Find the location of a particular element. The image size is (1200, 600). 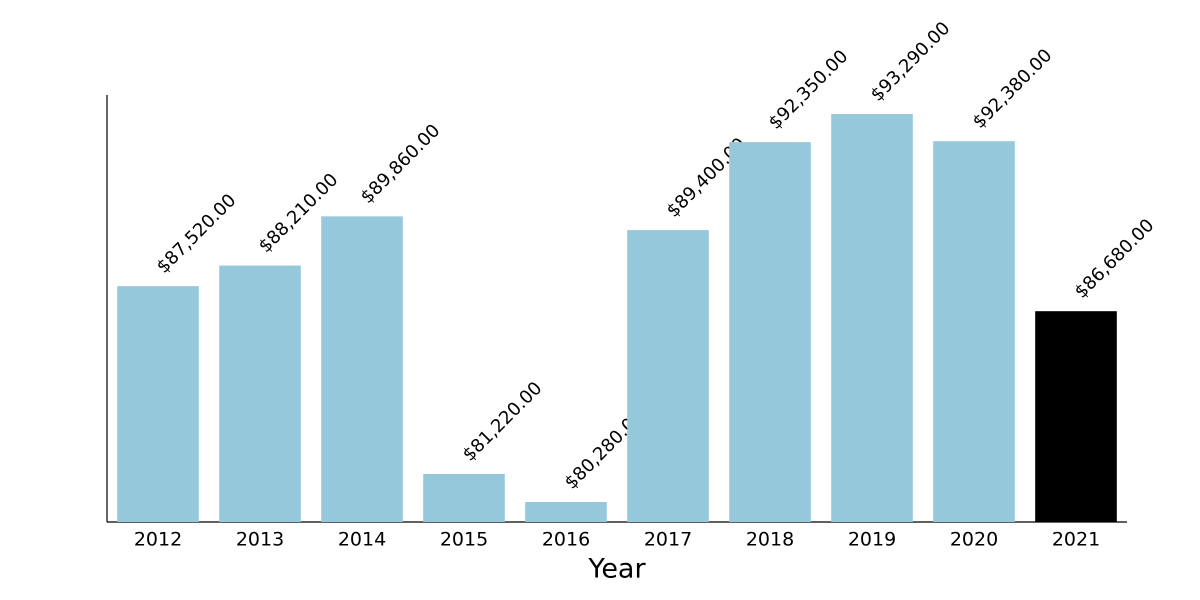

x-tick-label: 2015 is located at coordinates (464, 540).